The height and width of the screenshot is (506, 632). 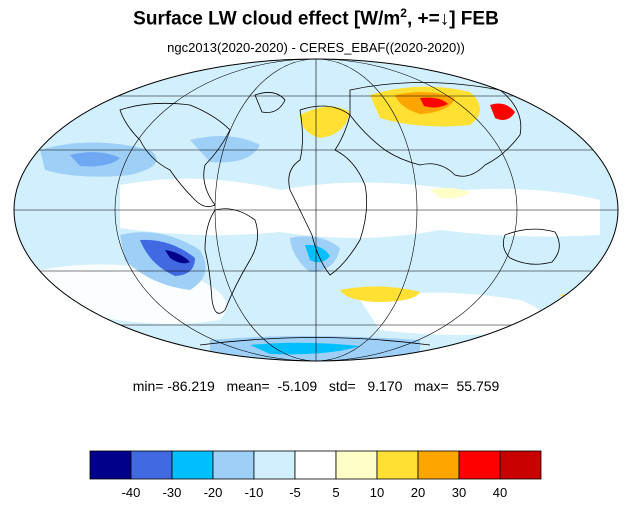 What do you see at coordinates (295, 492) in the screenshot?
I see `colorbar-tick-label: -5` at bounding box center [295, 492].